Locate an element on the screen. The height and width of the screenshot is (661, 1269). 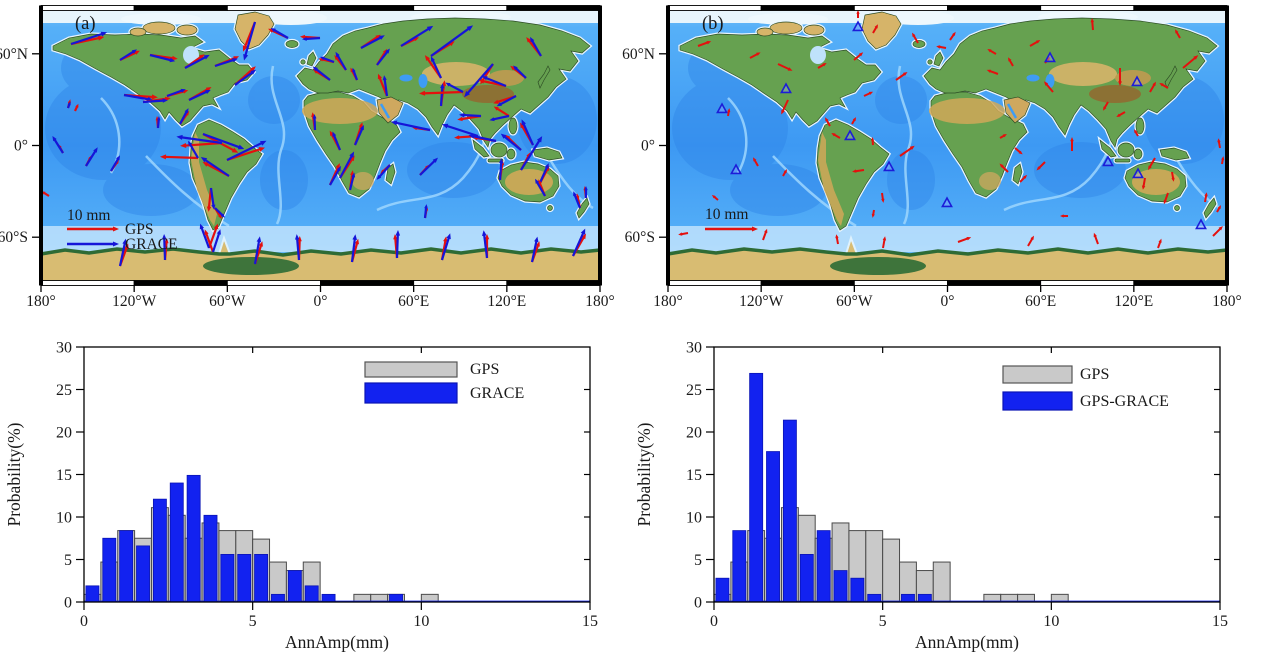
lon-tick-label: 60°W is located at coordinates (854, 301).